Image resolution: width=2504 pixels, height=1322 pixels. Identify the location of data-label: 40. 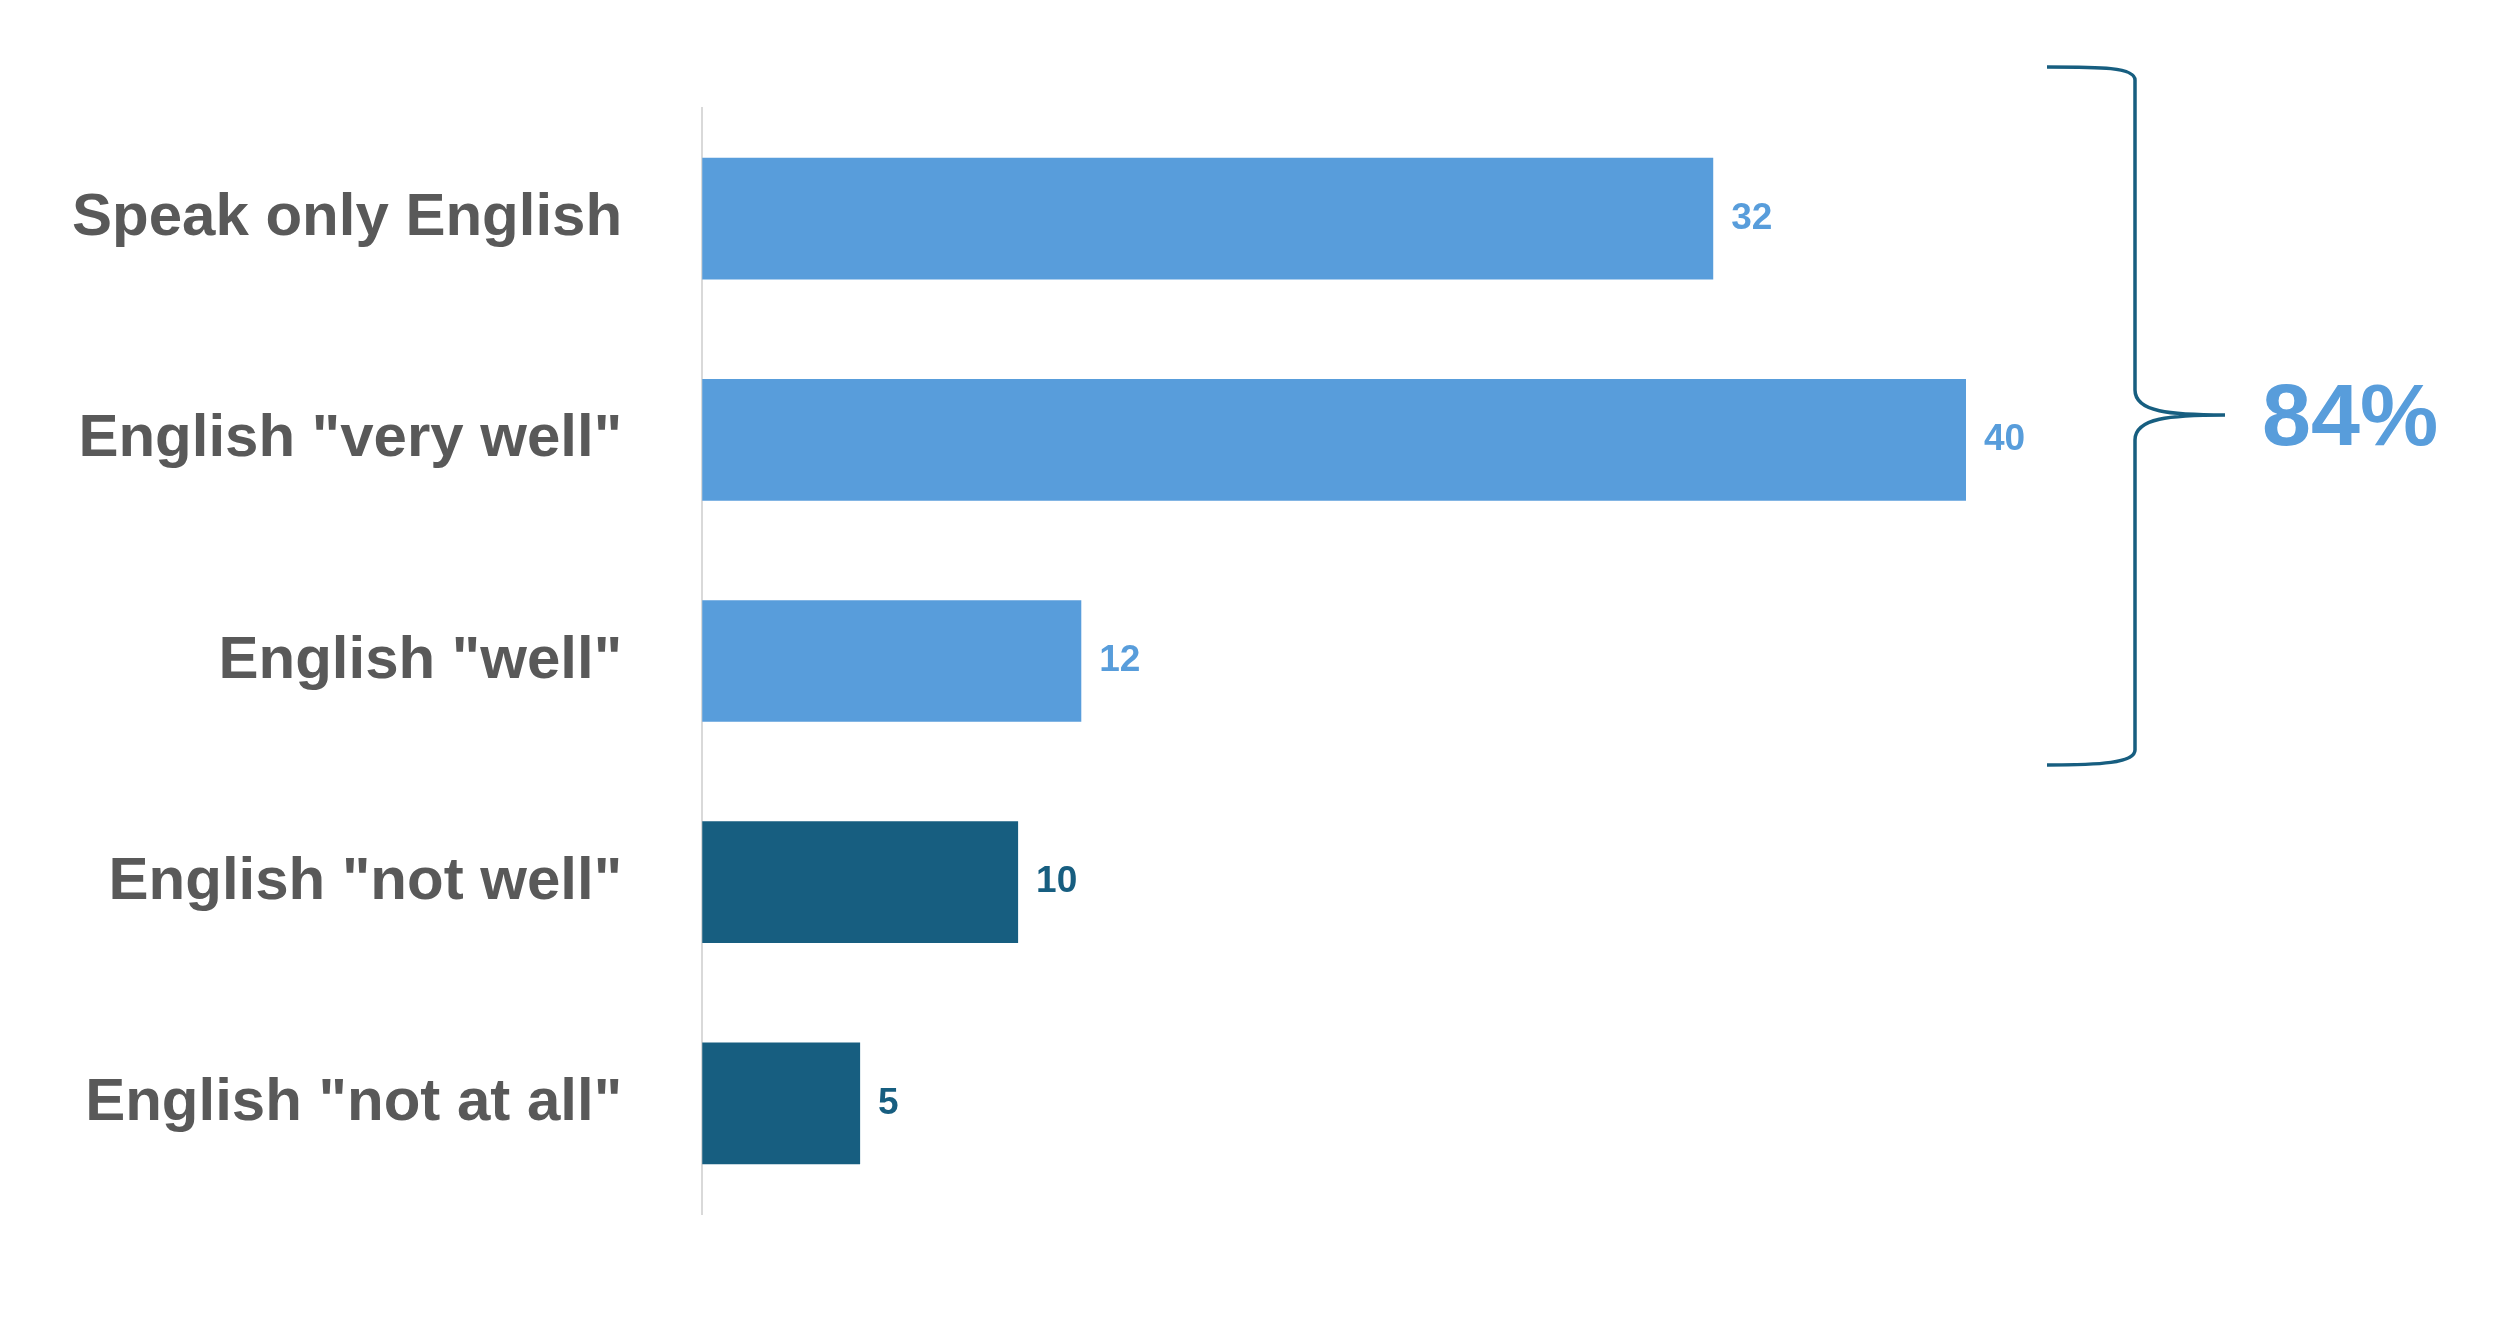
(2005, 437).